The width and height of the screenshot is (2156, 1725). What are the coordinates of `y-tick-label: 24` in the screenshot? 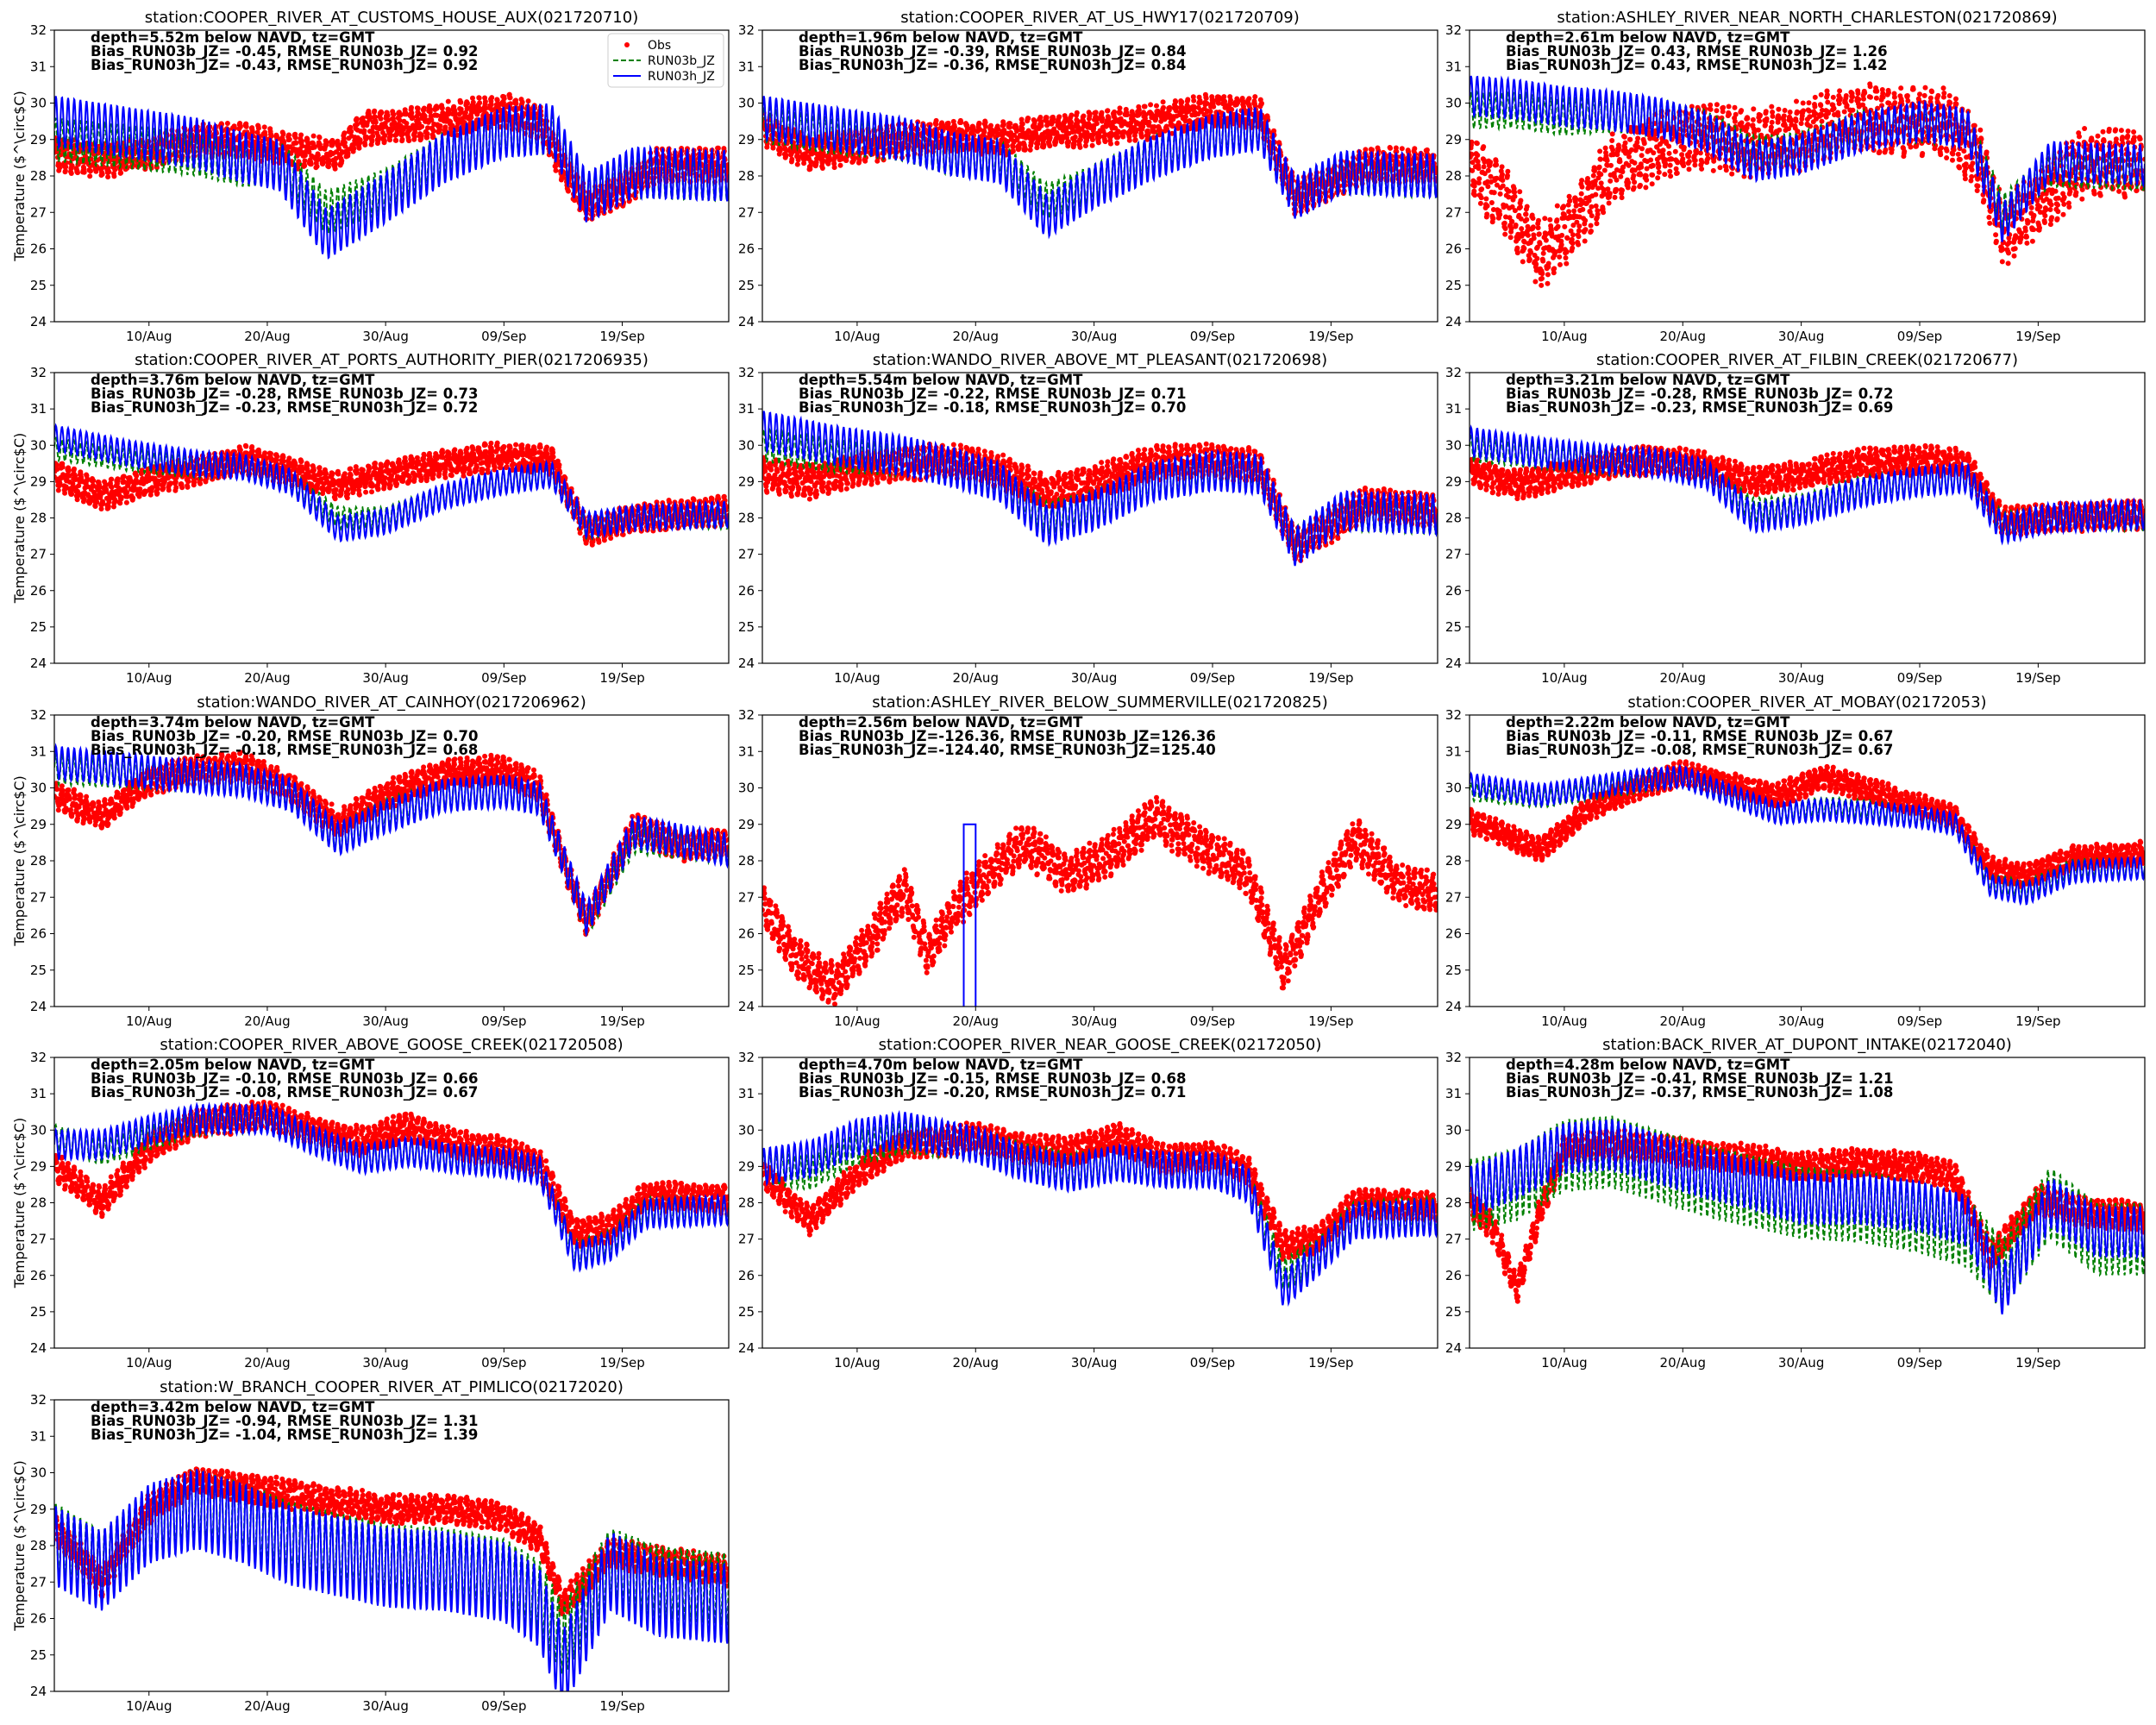 It's located at (746, 322).